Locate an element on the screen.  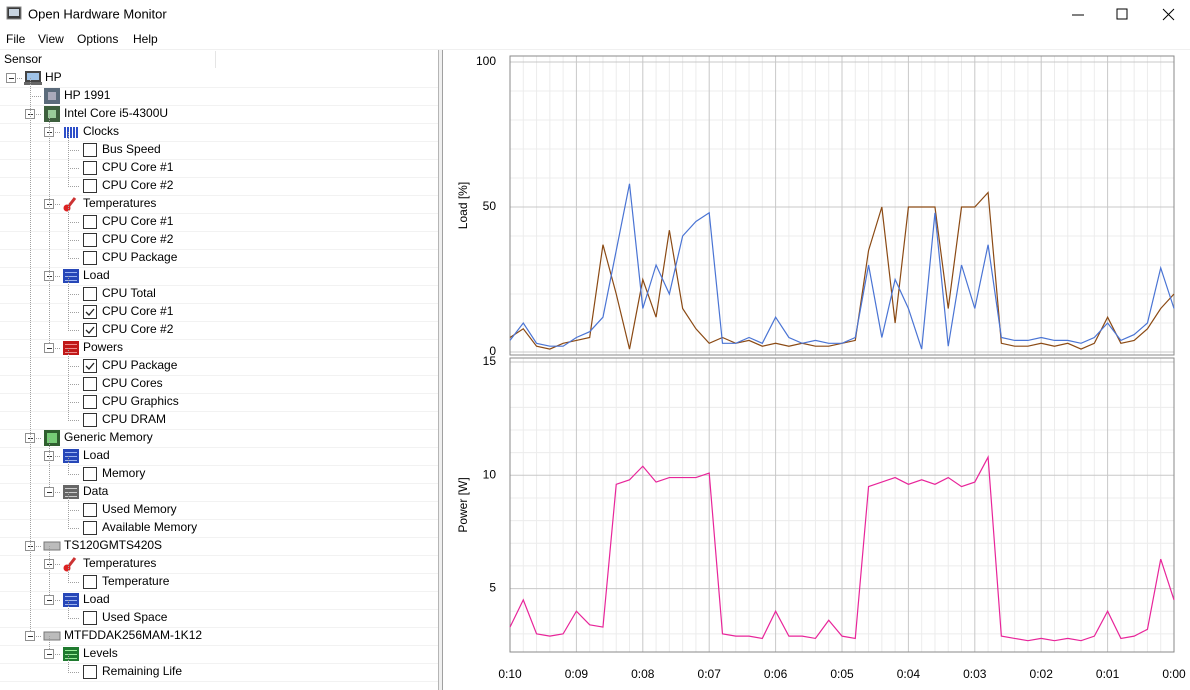
x-tick-label: 0:00 is located at coordinates (1174, 674).